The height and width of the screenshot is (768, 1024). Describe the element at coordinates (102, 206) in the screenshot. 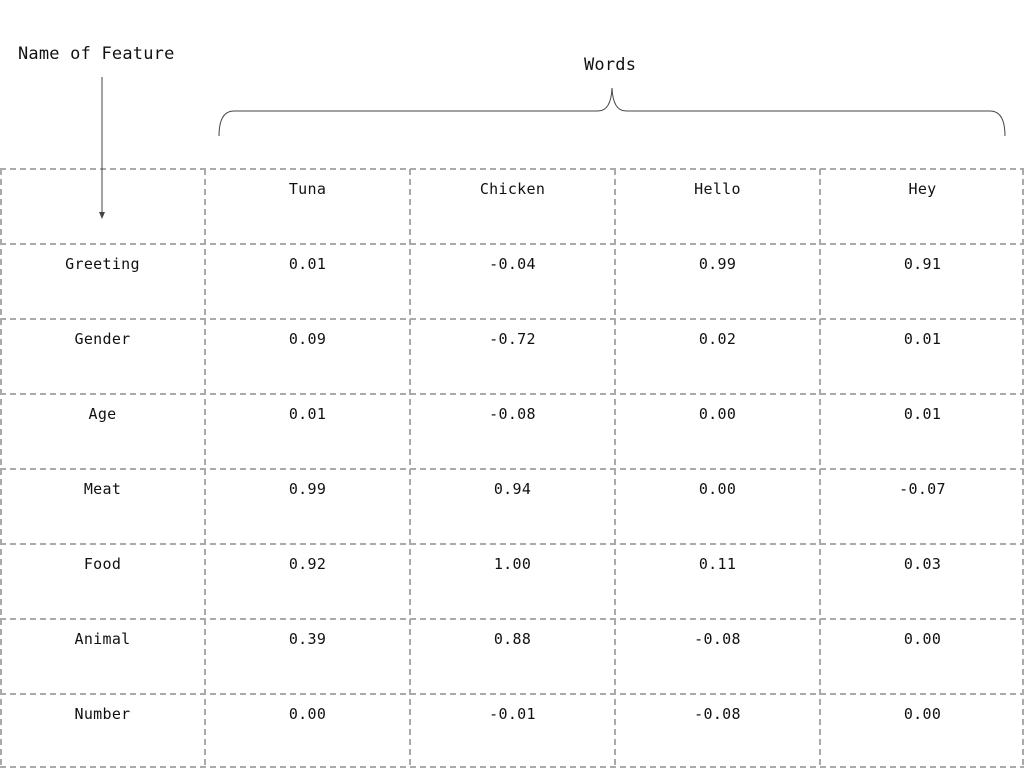

I see `header-corner-cell` at that location.